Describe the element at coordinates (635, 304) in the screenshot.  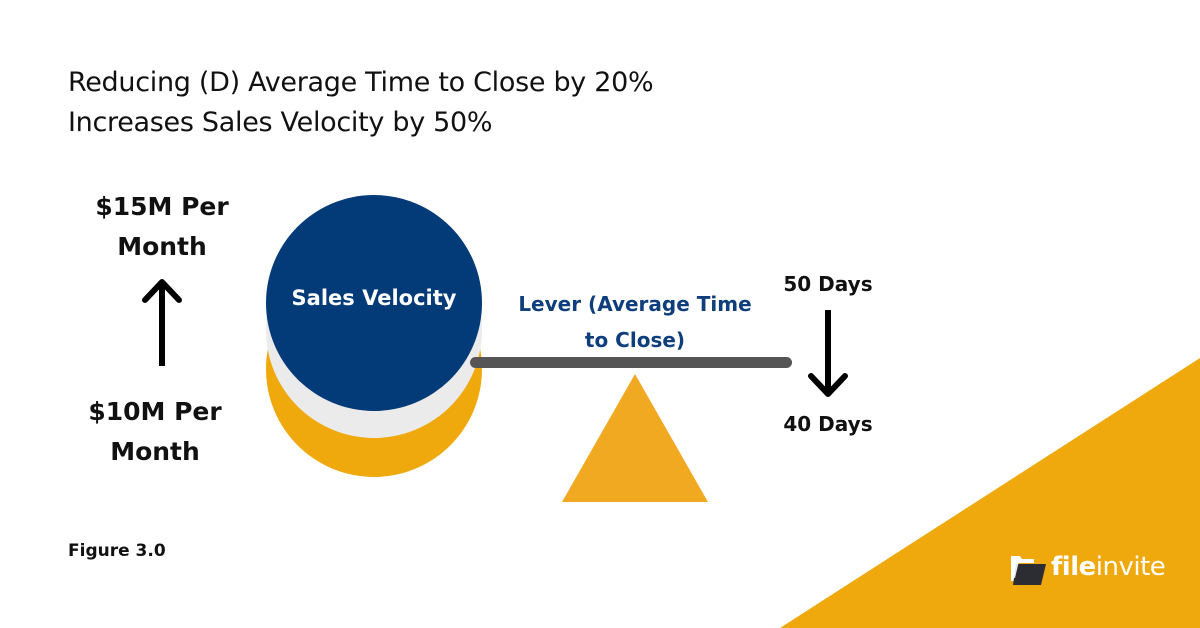
I see `lever-label-line-1: Lever (Average Time` at that location.